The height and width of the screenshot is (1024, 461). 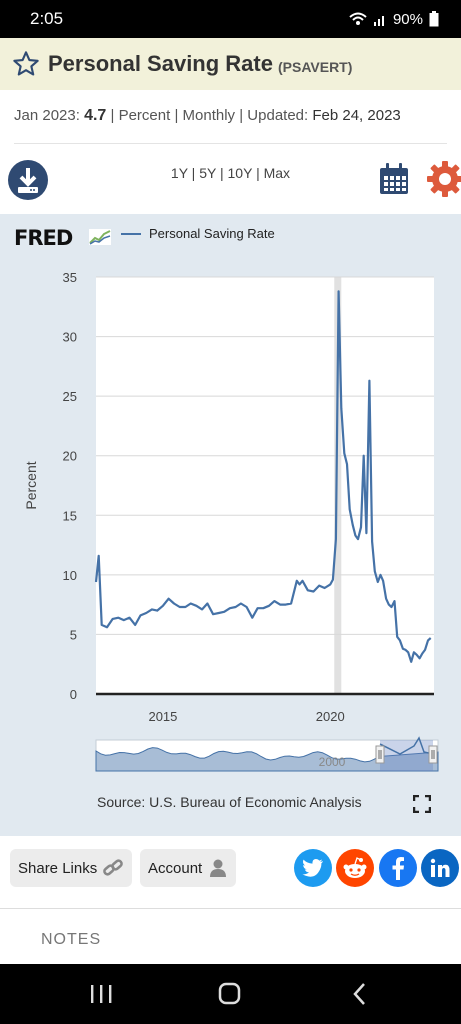 What do you see at coordinates (278, 115) in the screenshot?
I see `meta-updated-label: Updated:` at bounding box center [278, 115].